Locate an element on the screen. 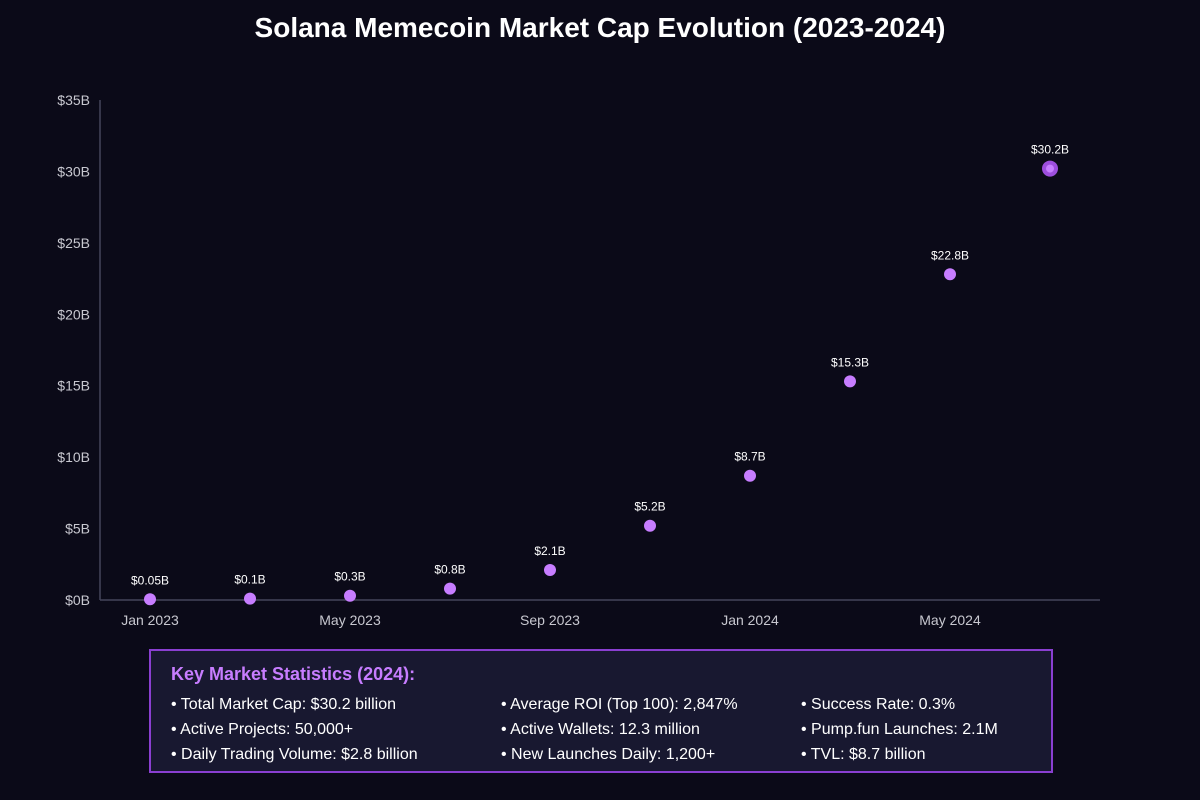  statistics-title: Key Market Statistics (2024): is located at coordinates (293, 674).